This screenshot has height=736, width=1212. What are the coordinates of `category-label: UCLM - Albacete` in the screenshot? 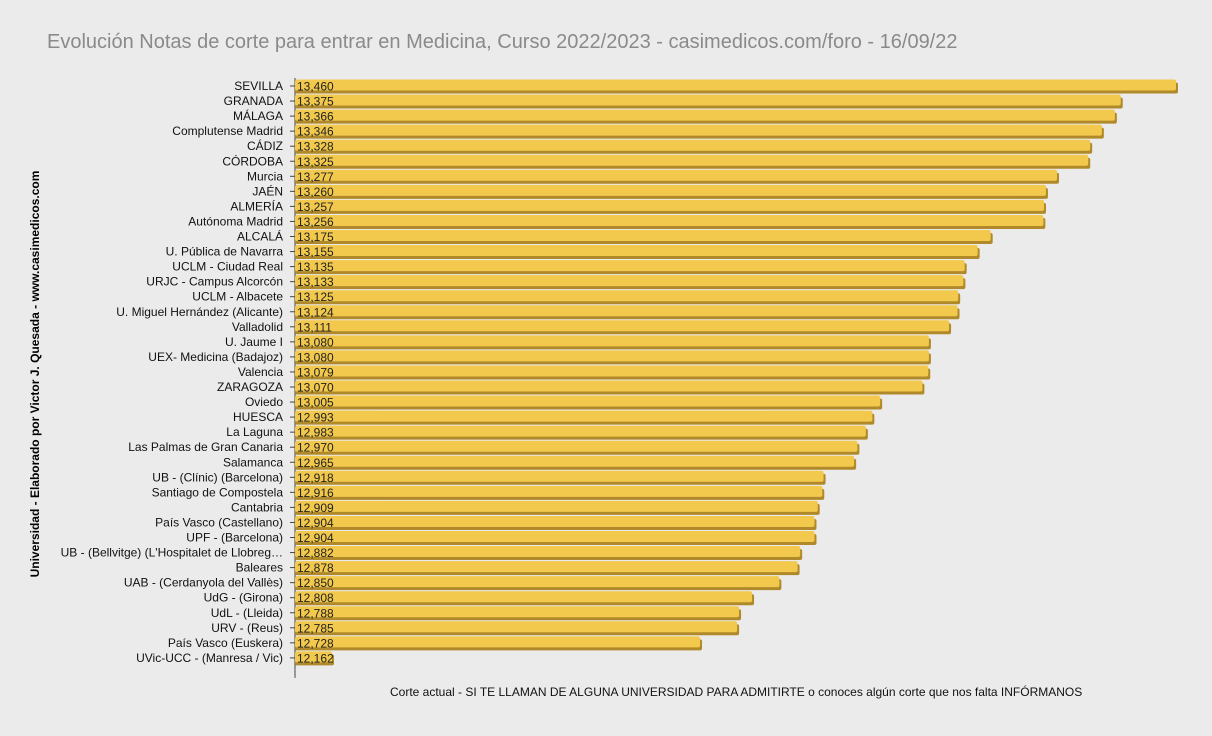 It's located at (237, 297).